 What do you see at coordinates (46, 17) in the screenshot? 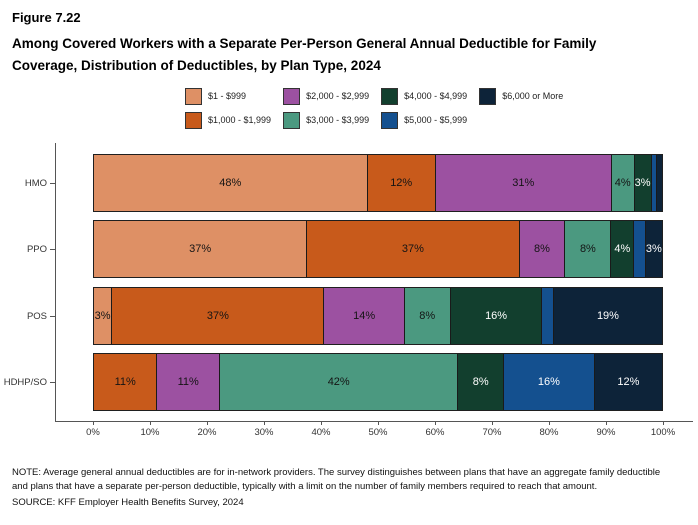
I see `figure-number: Figure 7.22` at bounding box center [46, 17].